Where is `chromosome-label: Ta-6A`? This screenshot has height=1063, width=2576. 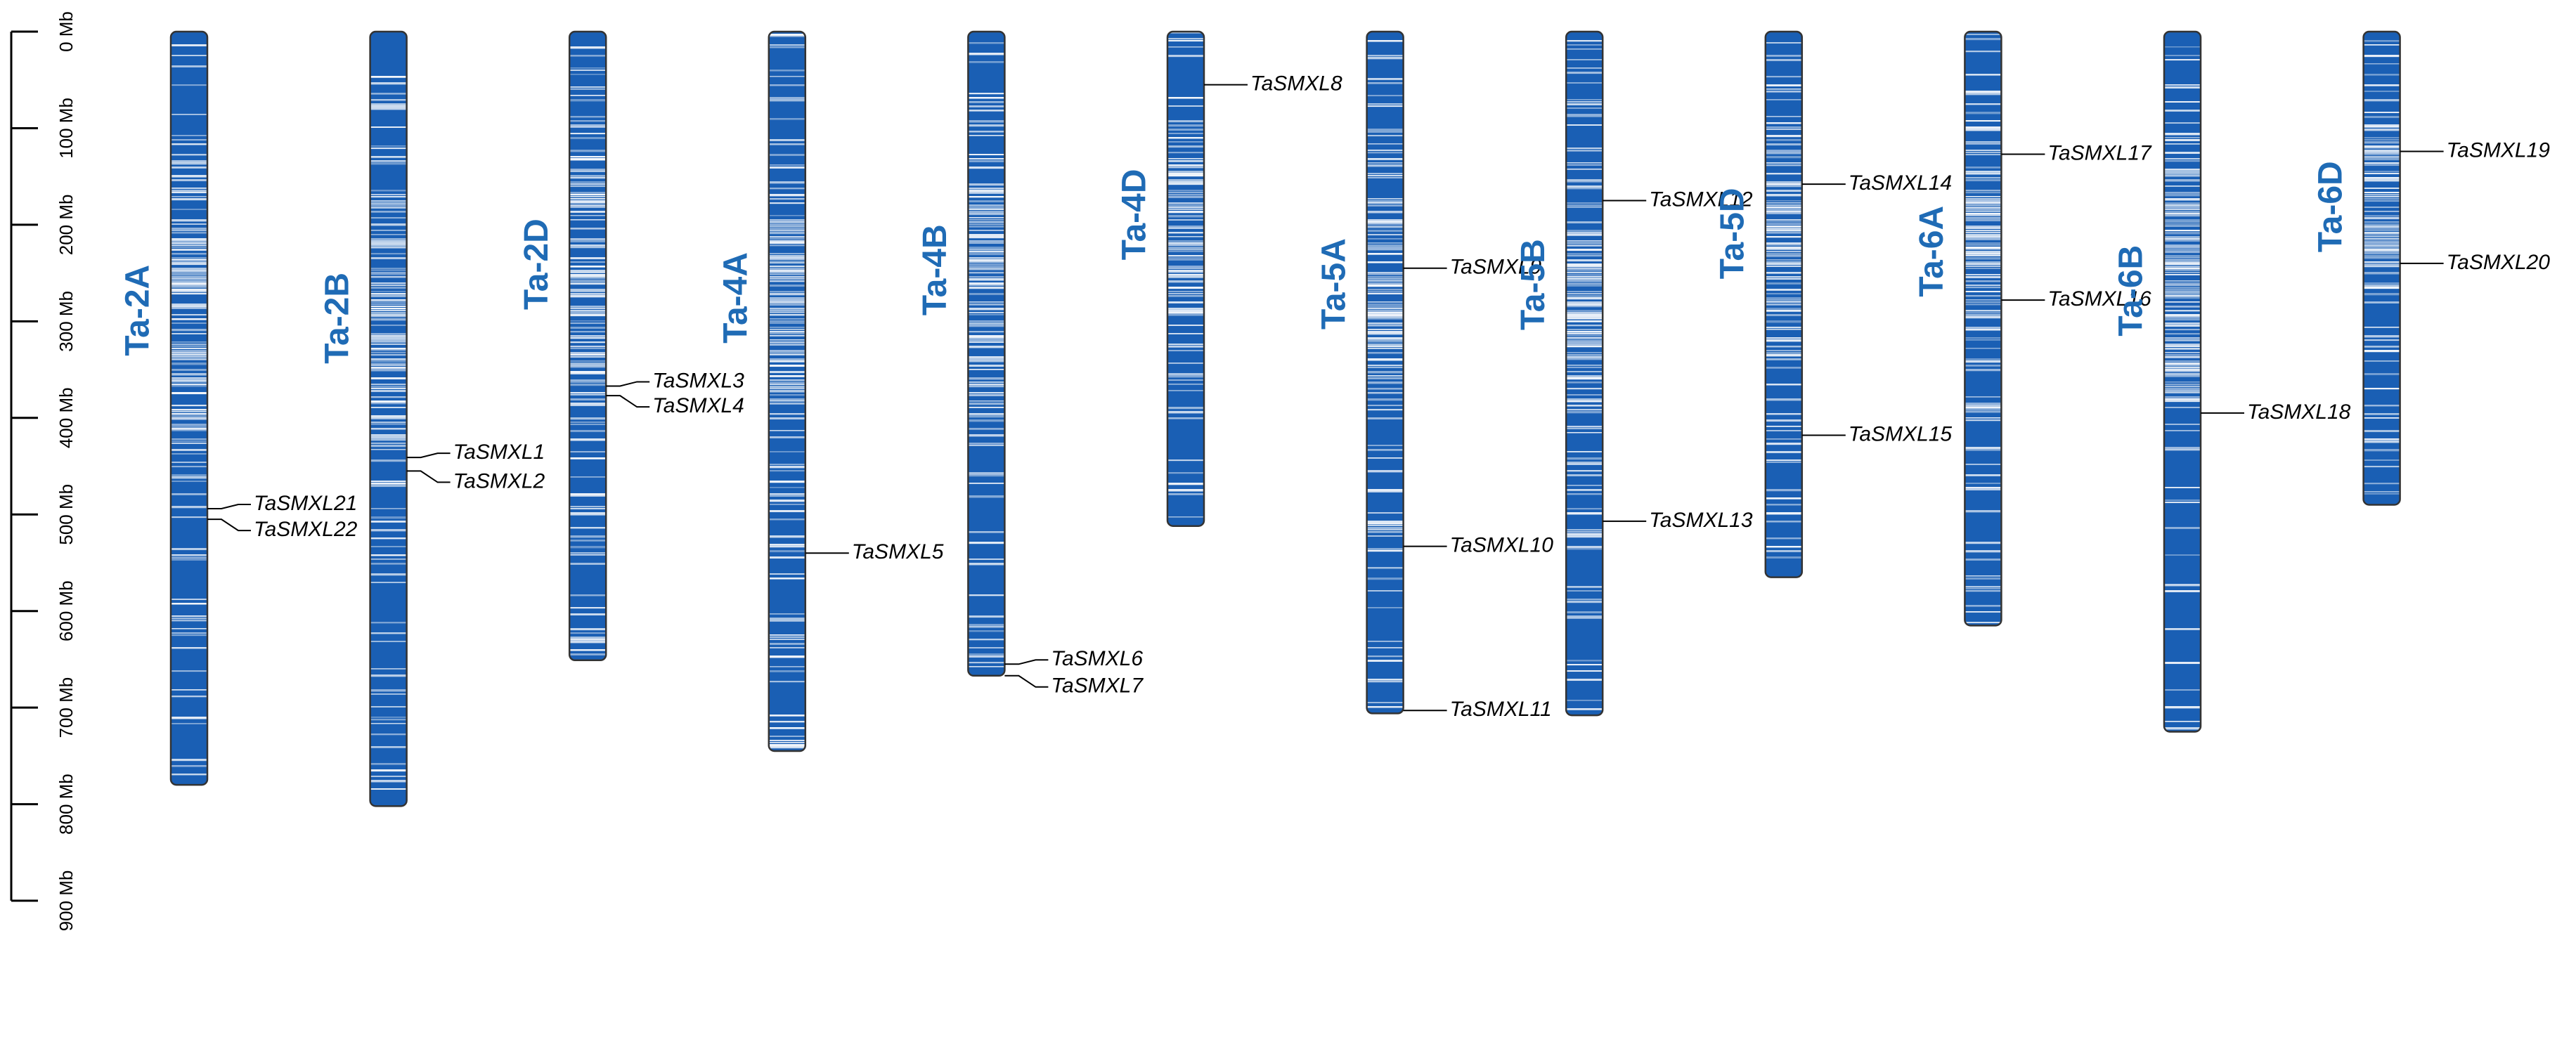
chromosome-label: Ta-6A is located at coordinates (1932, 251).